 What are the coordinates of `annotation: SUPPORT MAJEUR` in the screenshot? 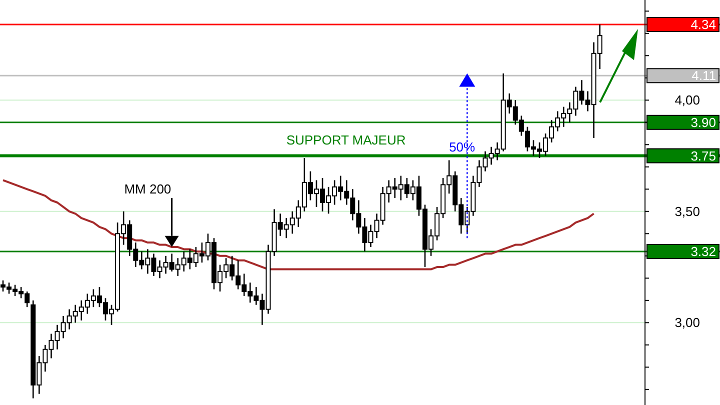 It's located at (346, 140).